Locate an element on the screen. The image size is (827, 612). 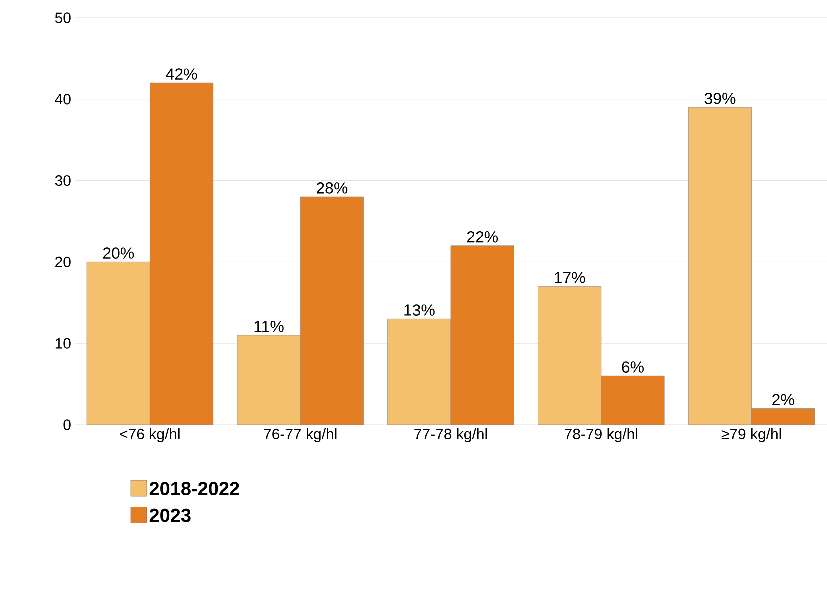
y-tick-label: 10 is located at coordinates (63, 343).